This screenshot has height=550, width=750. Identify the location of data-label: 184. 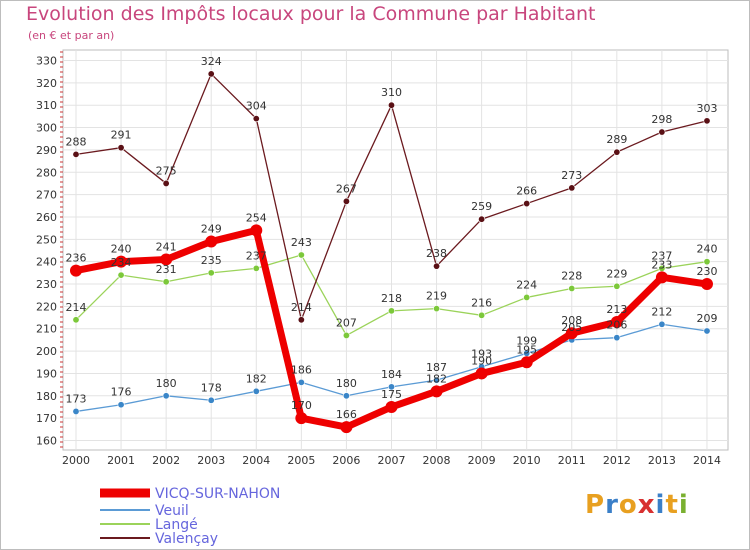
(391, 374).